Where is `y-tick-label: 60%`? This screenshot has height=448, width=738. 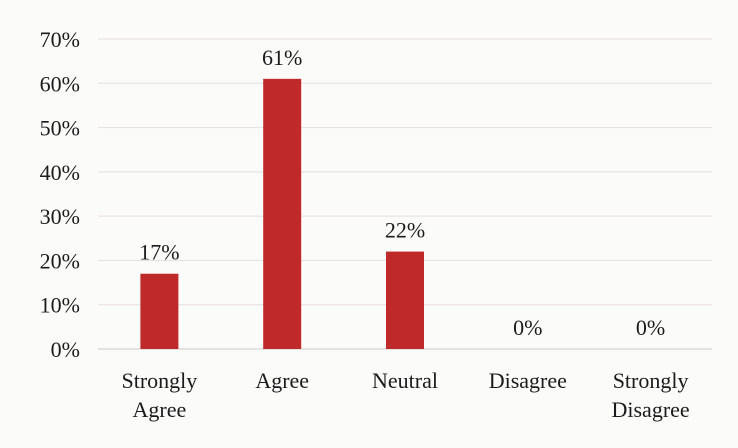 y-tick-label: 60% is located at coordinates (60, 83).